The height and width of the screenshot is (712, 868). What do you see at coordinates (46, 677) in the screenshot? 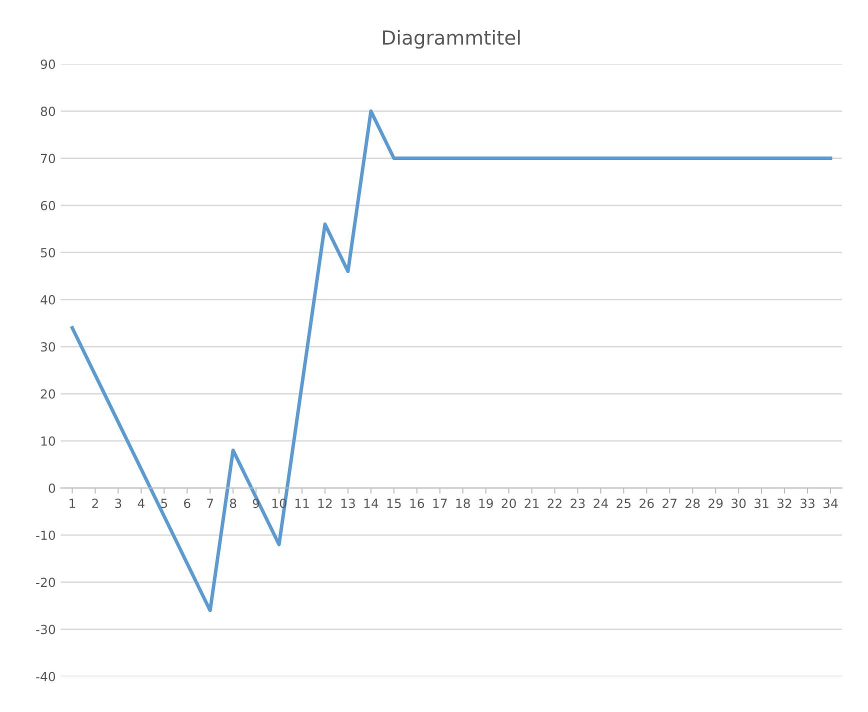
I see `y-tick-label: -40` at bounding box center [46, 677].